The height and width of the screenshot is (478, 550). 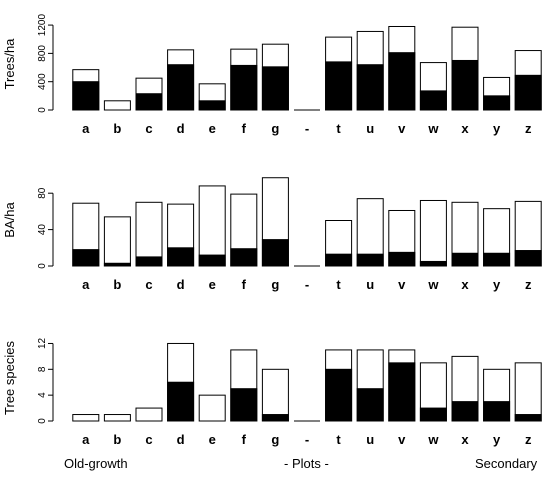 I want to click on y-axis-title: Tree species, so click(x=9, y=378).